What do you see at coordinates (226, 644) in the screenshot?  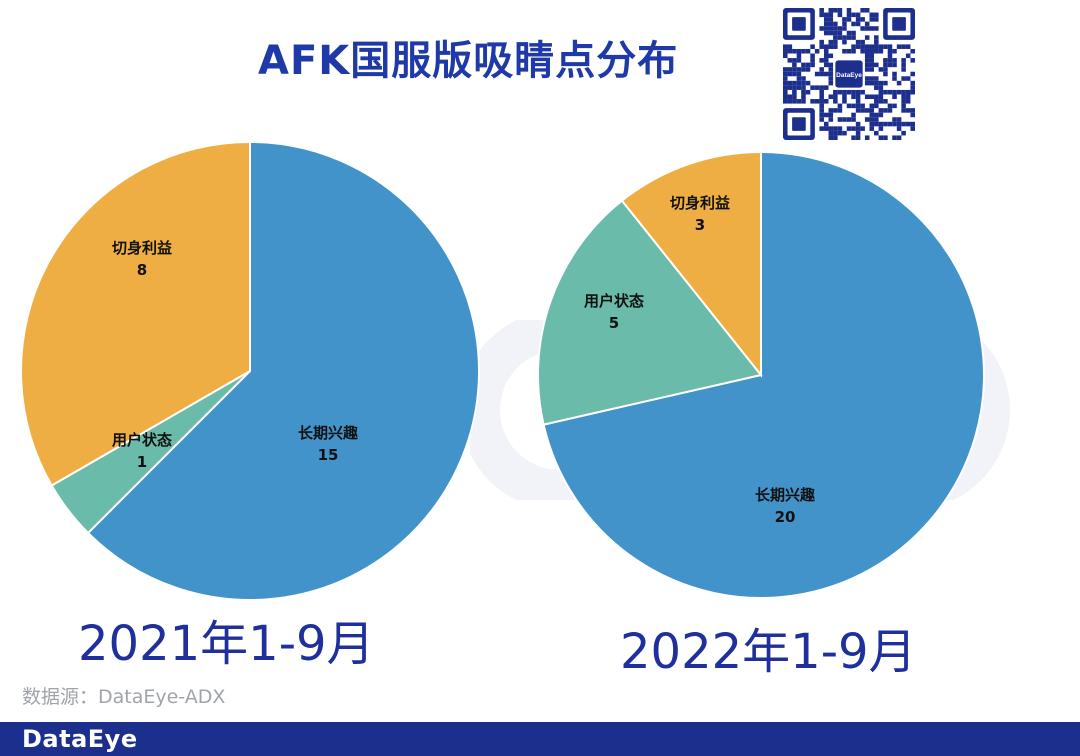 I see `chart-1-caption: 2021年1-9月` at bounding box center [226, 644].